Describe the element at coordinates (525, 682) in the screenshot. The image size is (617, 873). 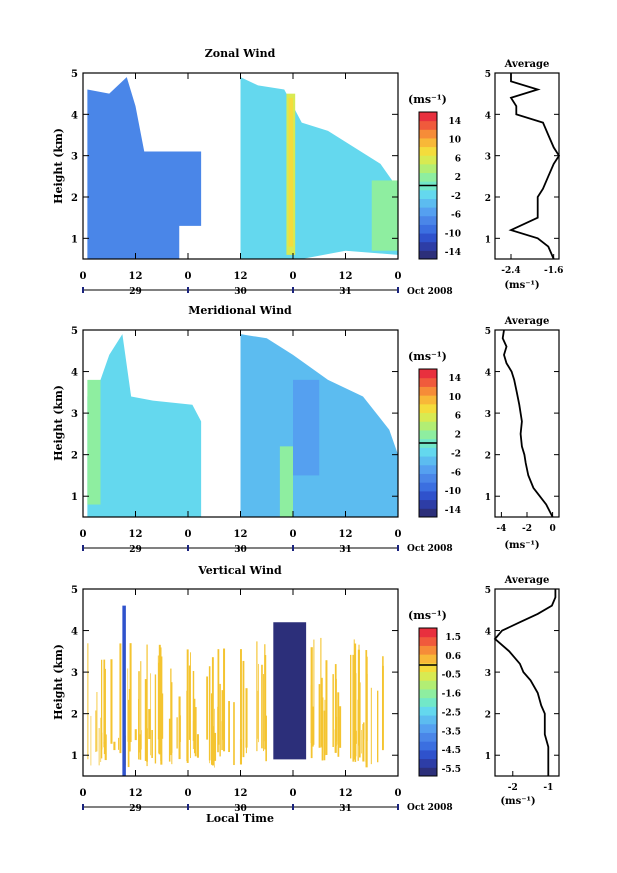
I see `average-profile-line` at that location.